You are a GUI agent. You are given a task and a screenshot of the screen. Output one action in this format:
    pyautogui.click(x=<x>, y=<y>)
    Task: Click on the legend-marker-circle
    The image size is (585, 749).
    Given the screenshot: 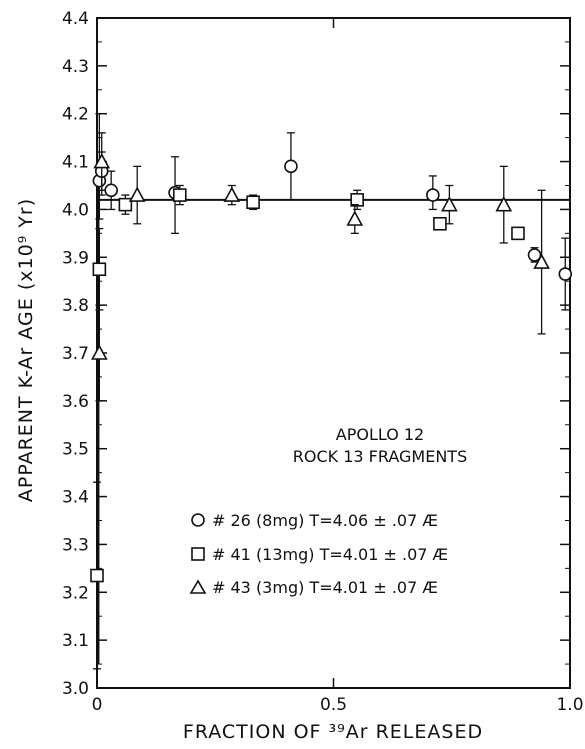 What is the action you would take?
    pyautogui.click(x=198, y=520)
    